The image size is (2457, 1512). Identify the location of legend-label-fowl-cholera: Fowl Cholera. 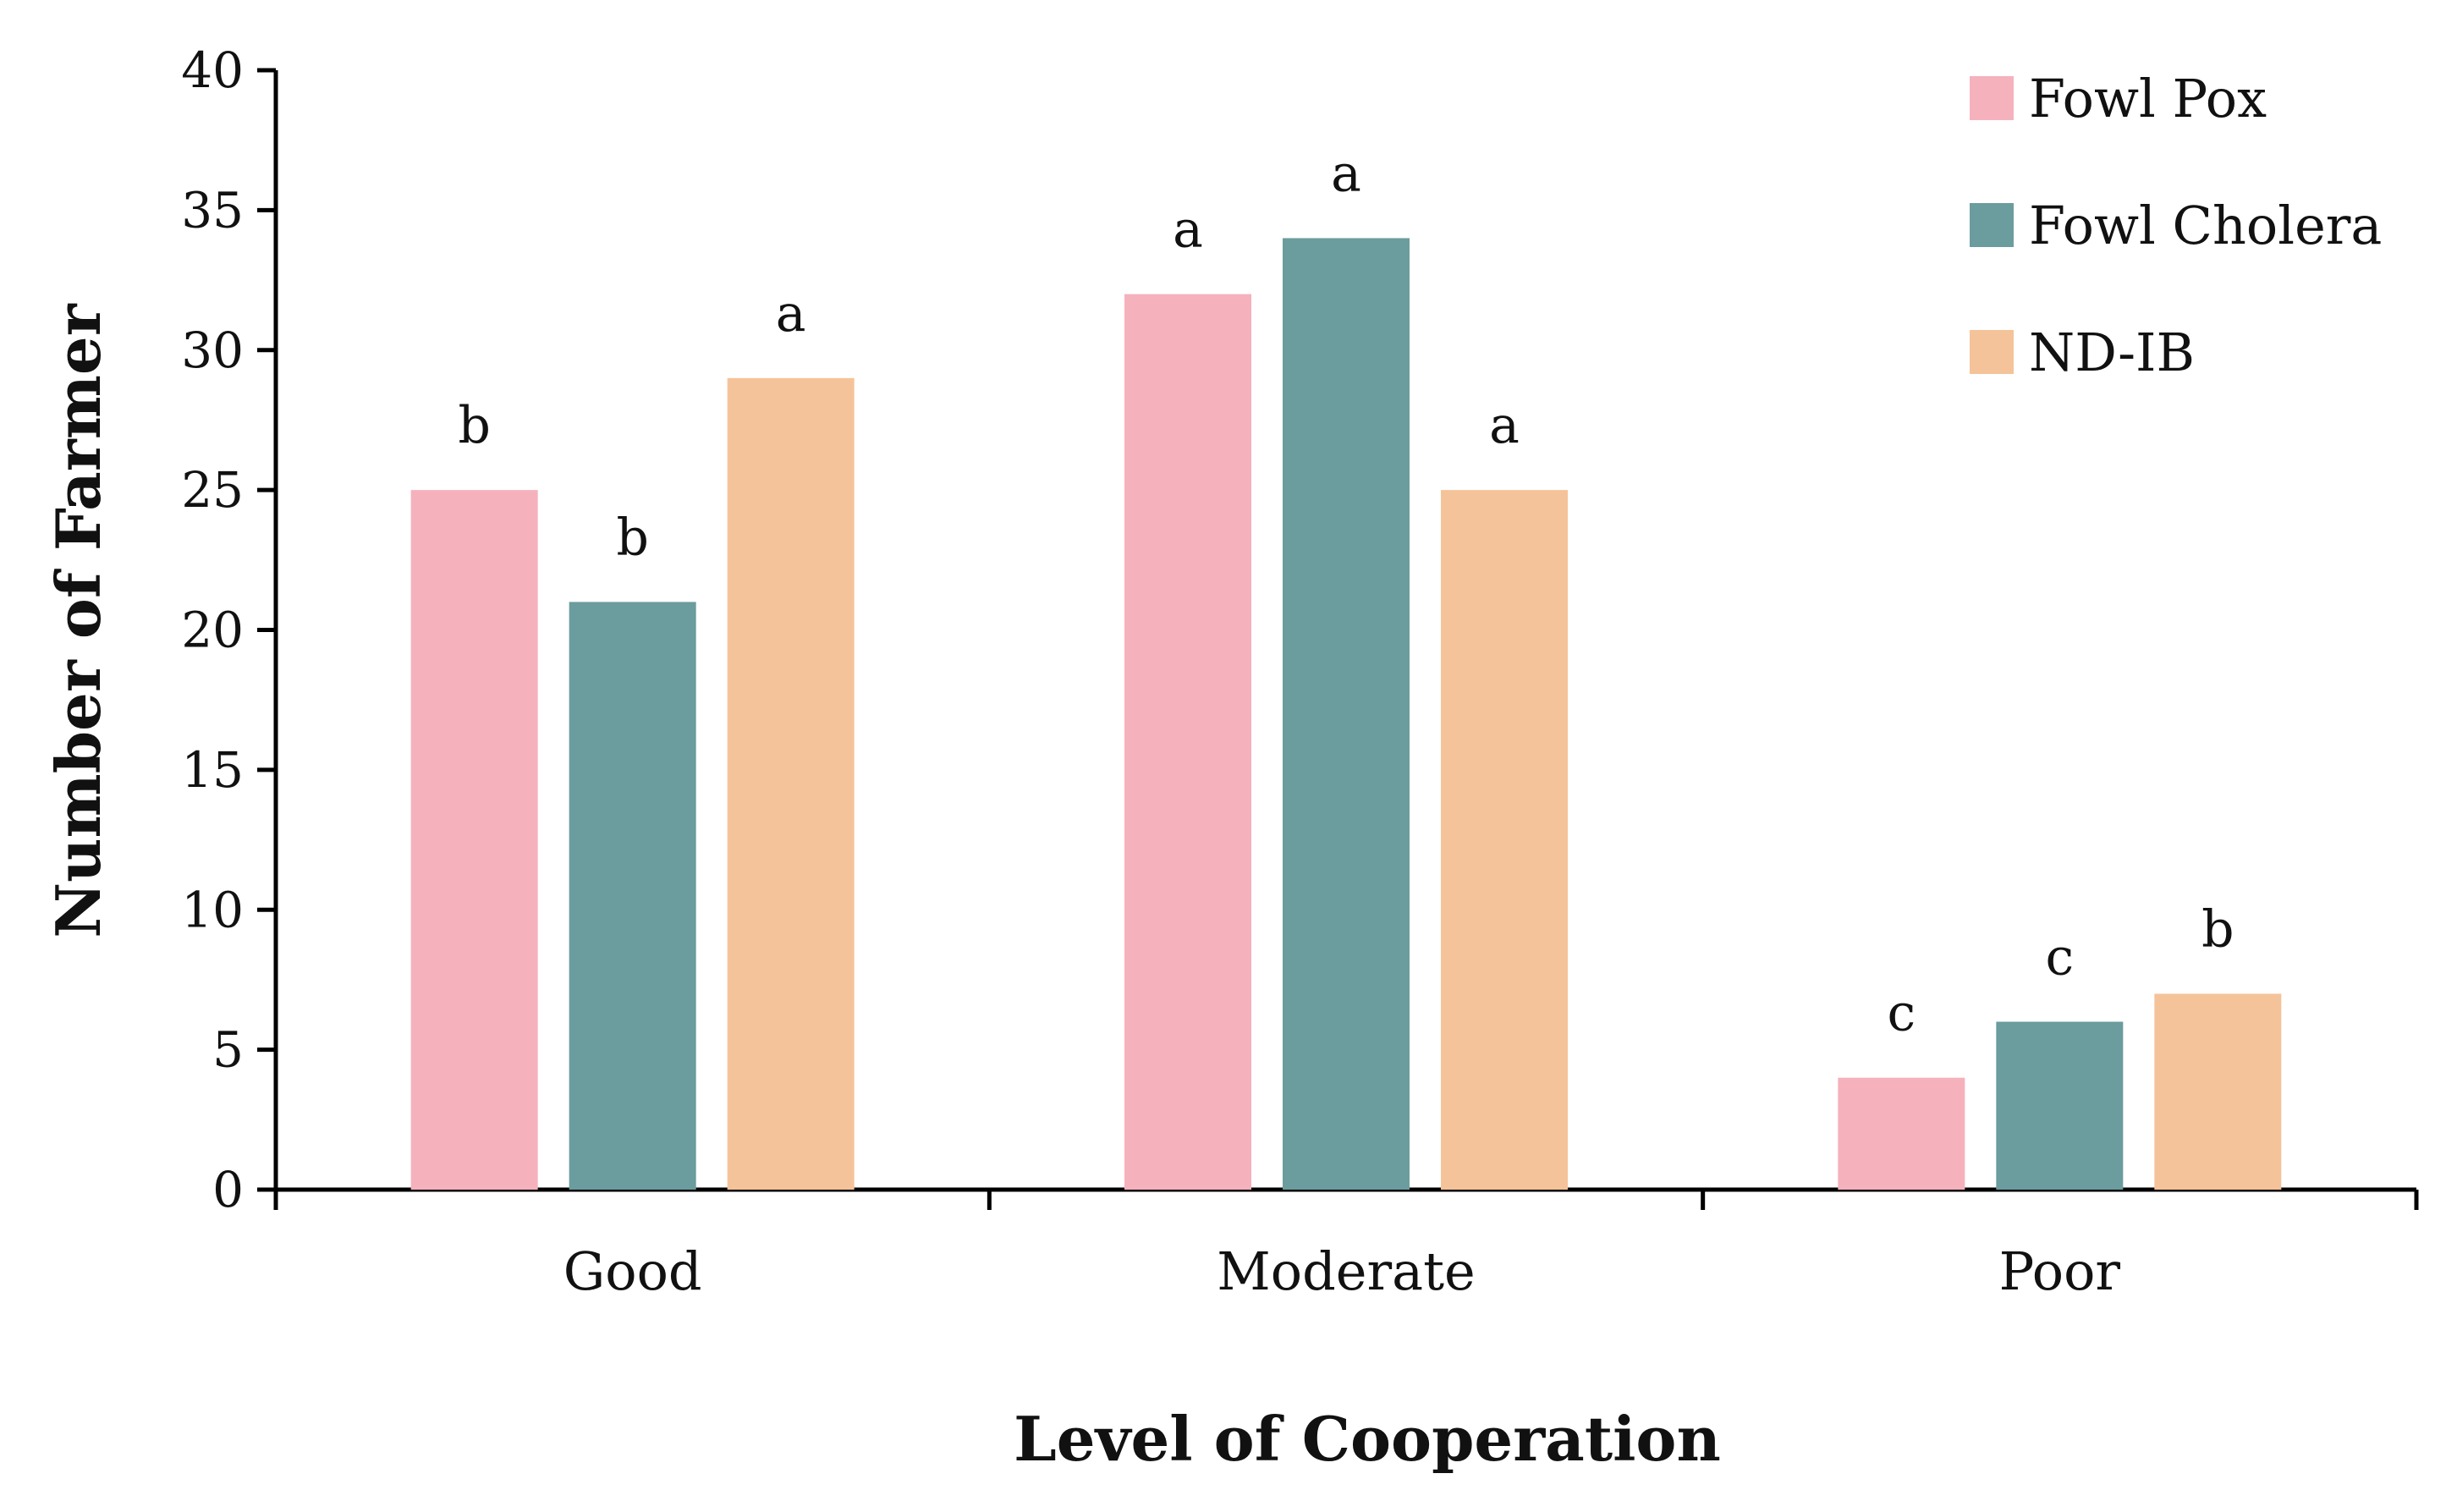
(2205, 226).